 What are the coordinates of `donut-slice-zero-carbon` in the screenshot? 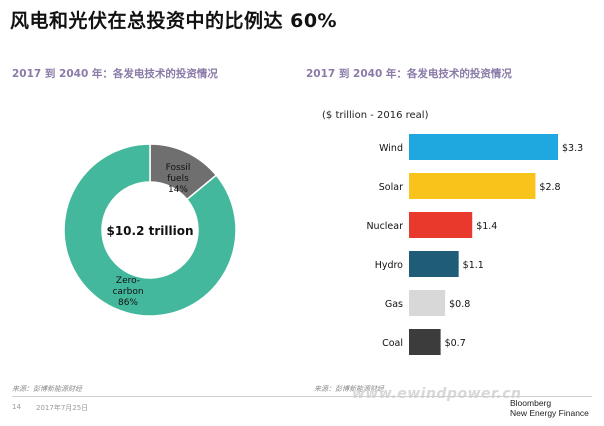 It's located at (150, 230).